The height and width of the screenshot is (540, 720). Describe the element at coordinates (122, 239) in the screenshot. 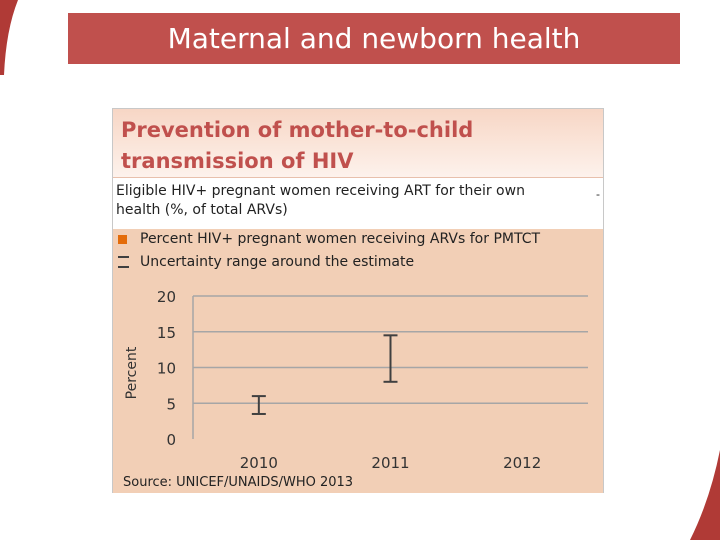

I see `legend-swatch` at that location.